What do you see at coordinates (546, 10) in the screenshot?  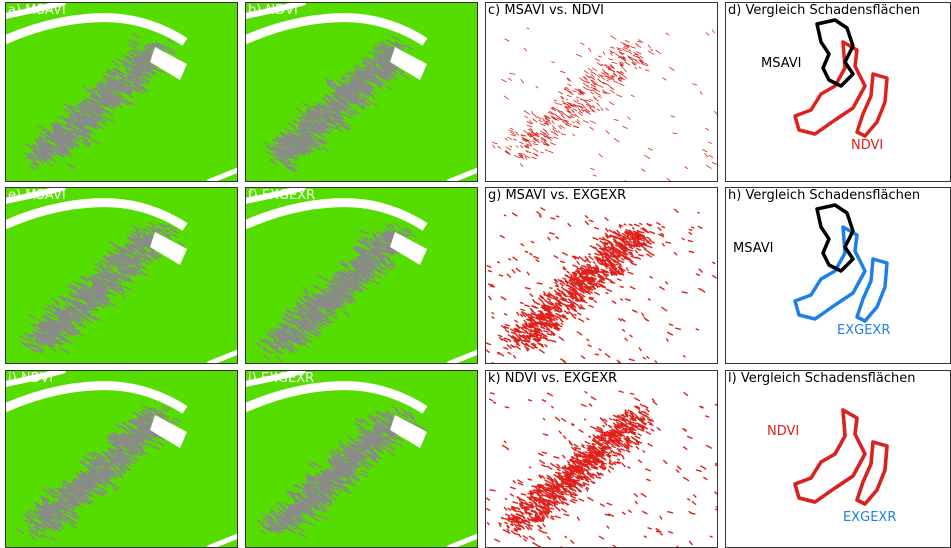 I see `panel-label: c) MSAVI vs. NDVI` at bounding box center [546, 10].